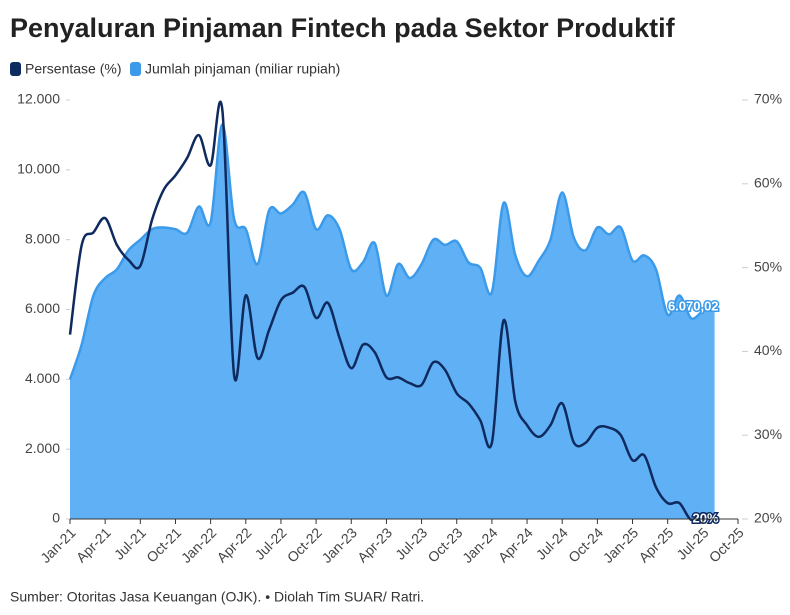 Image resolution: width=790 pixels, height=615 pixels. What do you see at coordinates (374, 544) in the screenshot?
I see `x-tick-label: Apr-23` at bounding box center [374, 544].